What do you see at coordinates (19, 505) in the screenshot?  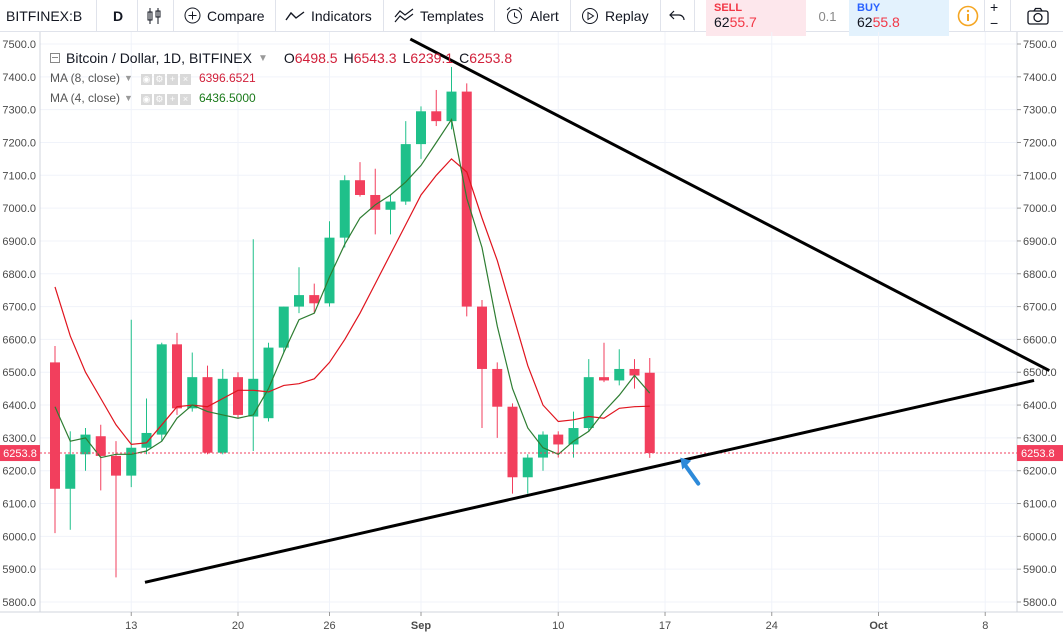 I see `left-tick-label: 6100.0` at bounding box center [19, 505].